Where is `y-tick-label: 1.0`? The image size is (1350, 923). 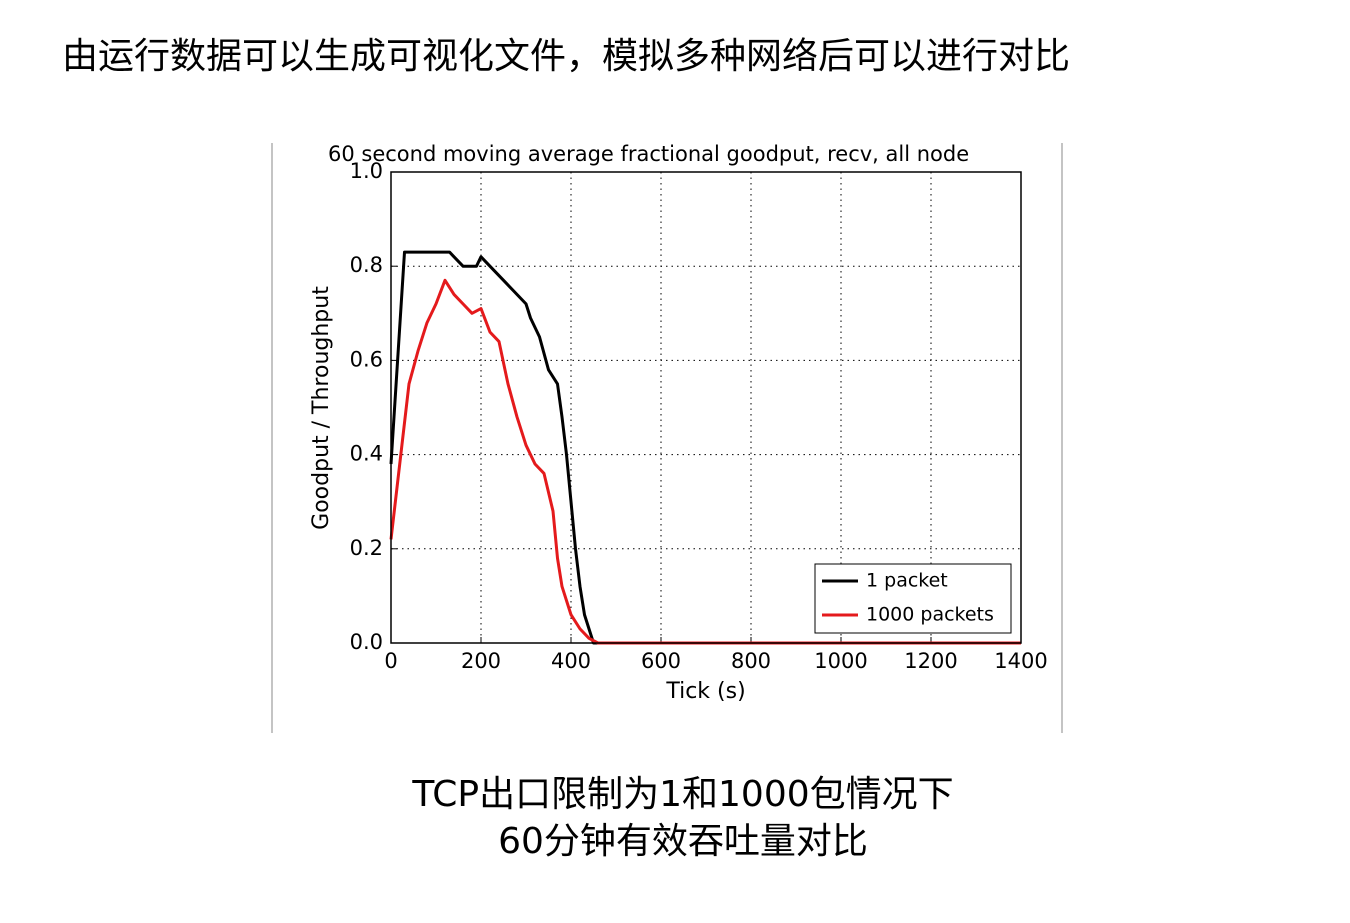 y-tick-label: 1.0 is located at coordinates (366, 171).